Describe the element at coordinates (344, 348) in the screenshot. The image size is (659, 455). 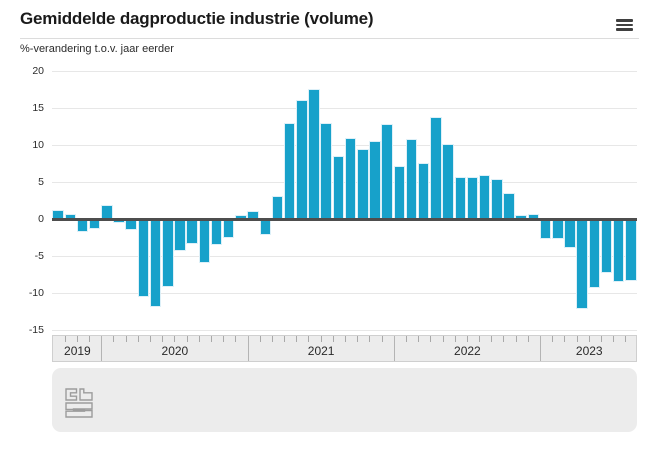
I see `x-axis-strip: 2019 2020 2021 2022 2023` at that location.